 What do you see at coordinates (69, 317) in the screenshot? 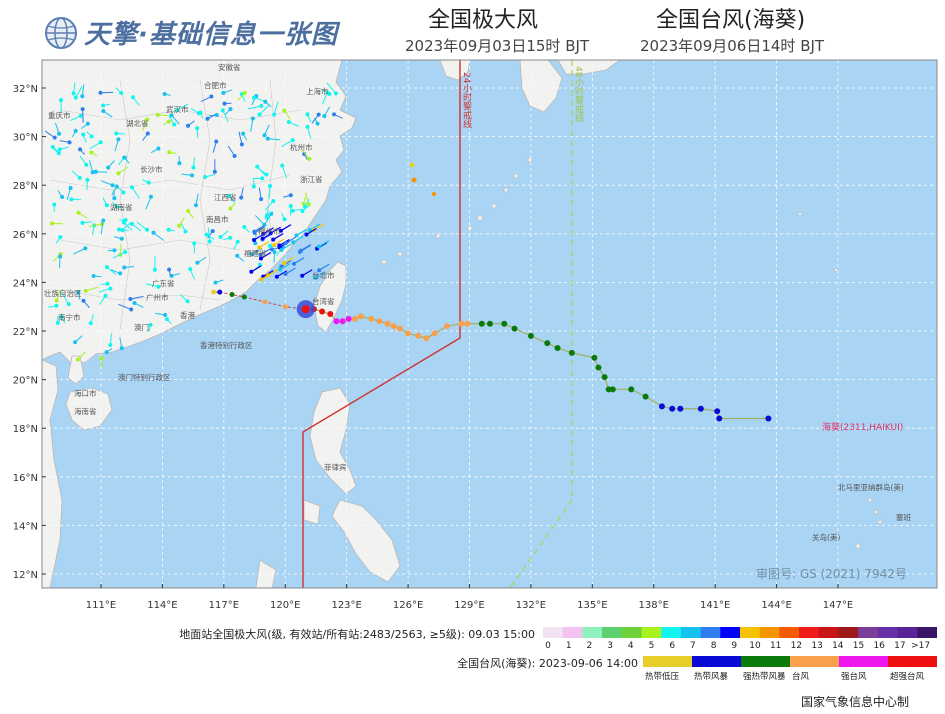
I see `place-label: 南宁市` at bounding box center [69, 317].